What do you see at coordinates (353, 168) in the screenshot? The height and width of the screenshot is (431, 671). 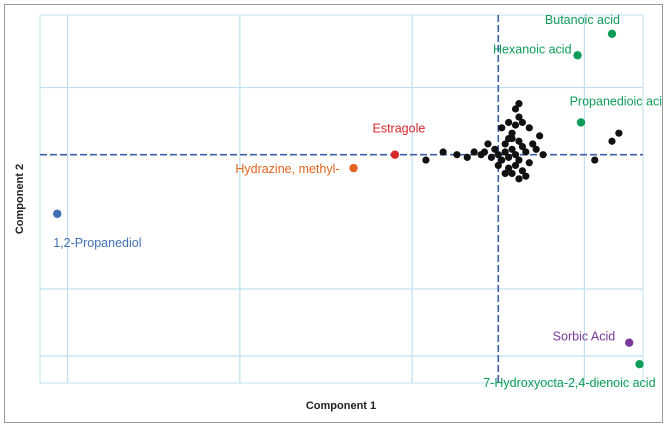 I see `point-hydrazine-methyl` at bounding box center [353, 168].